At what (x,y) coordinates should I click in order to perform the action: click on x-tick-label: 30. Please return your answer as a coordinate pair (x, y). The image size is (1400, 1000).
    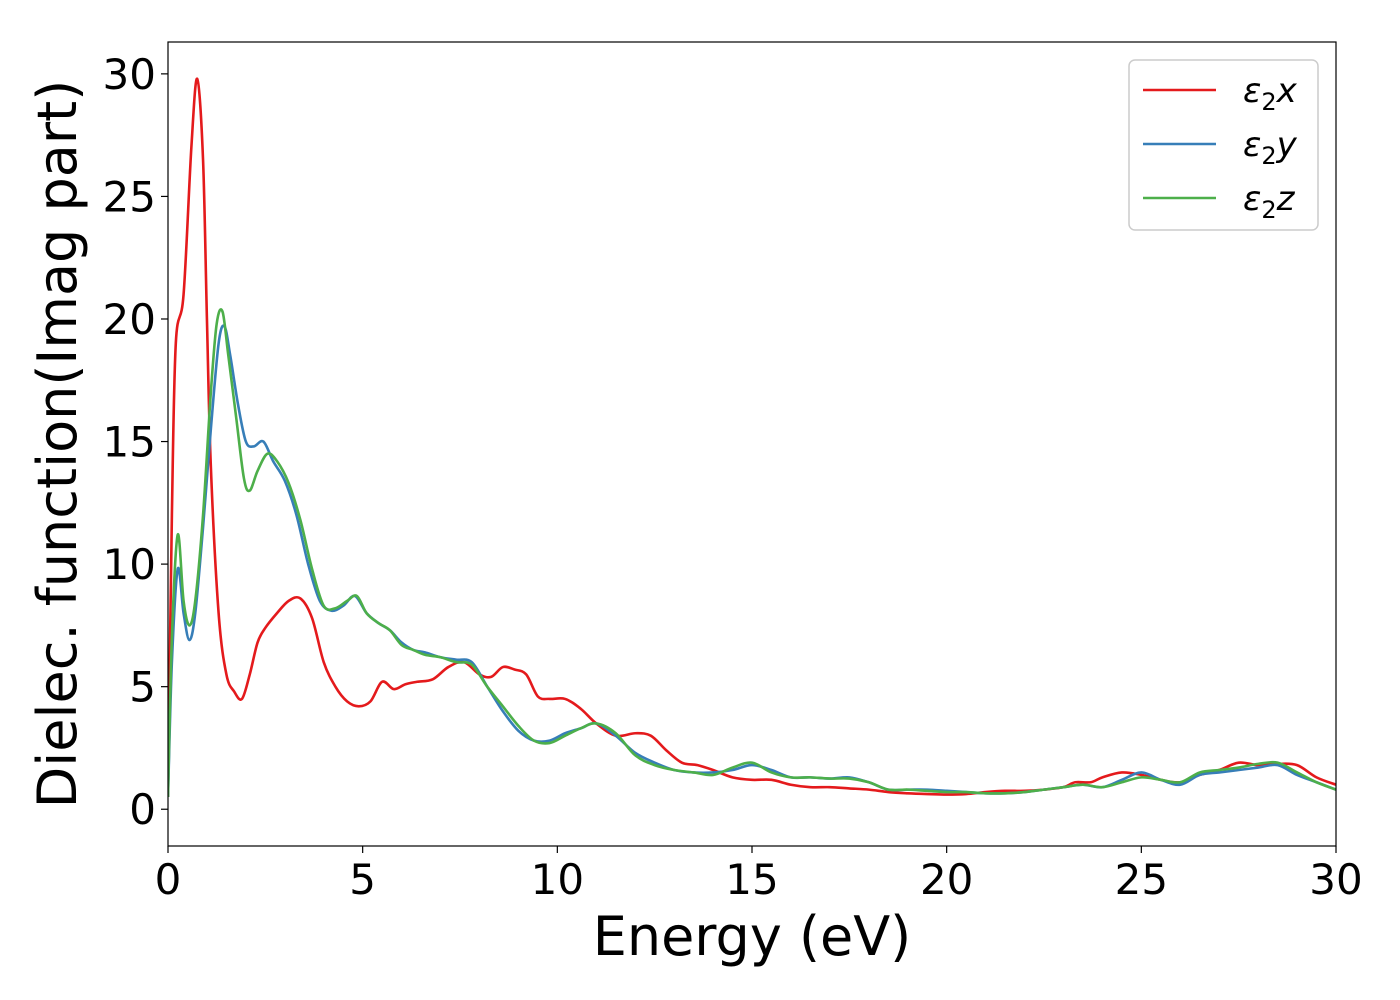
    Looking at the image, I should click on (1335, 879).